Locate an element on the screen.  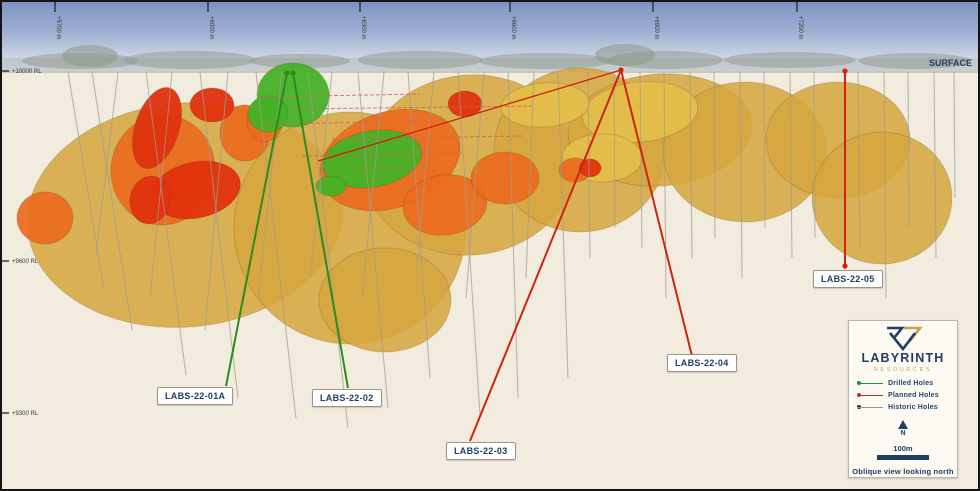
company-name: LABYRINTH is located at coordinates (903, 358).